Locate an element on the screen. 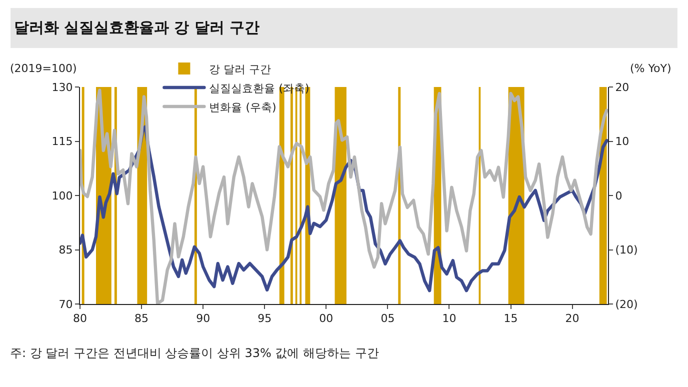  y-tick-label: 100 is located at coordinates (62, 195).